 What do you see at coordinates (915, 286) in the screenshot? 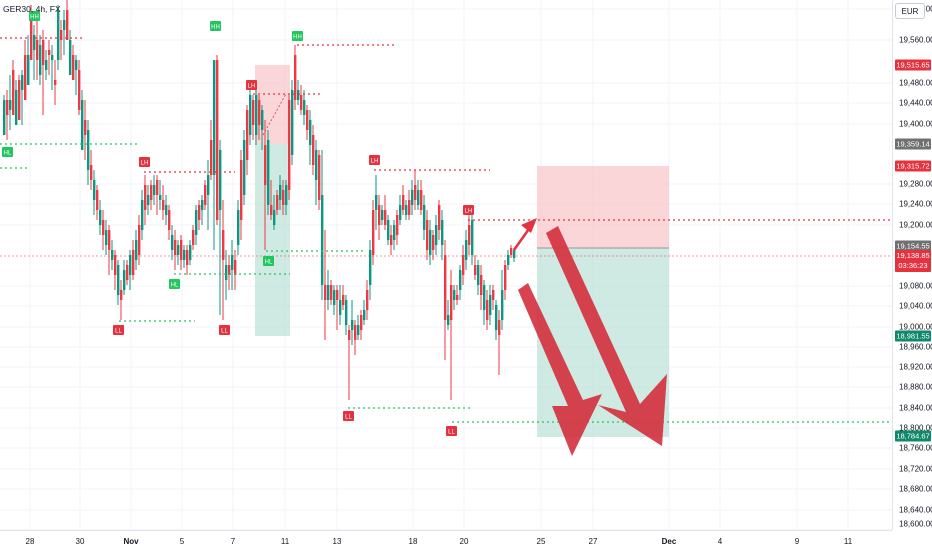
I see `price-tick-label: 19,080.00` at bounding box center [915, 286].